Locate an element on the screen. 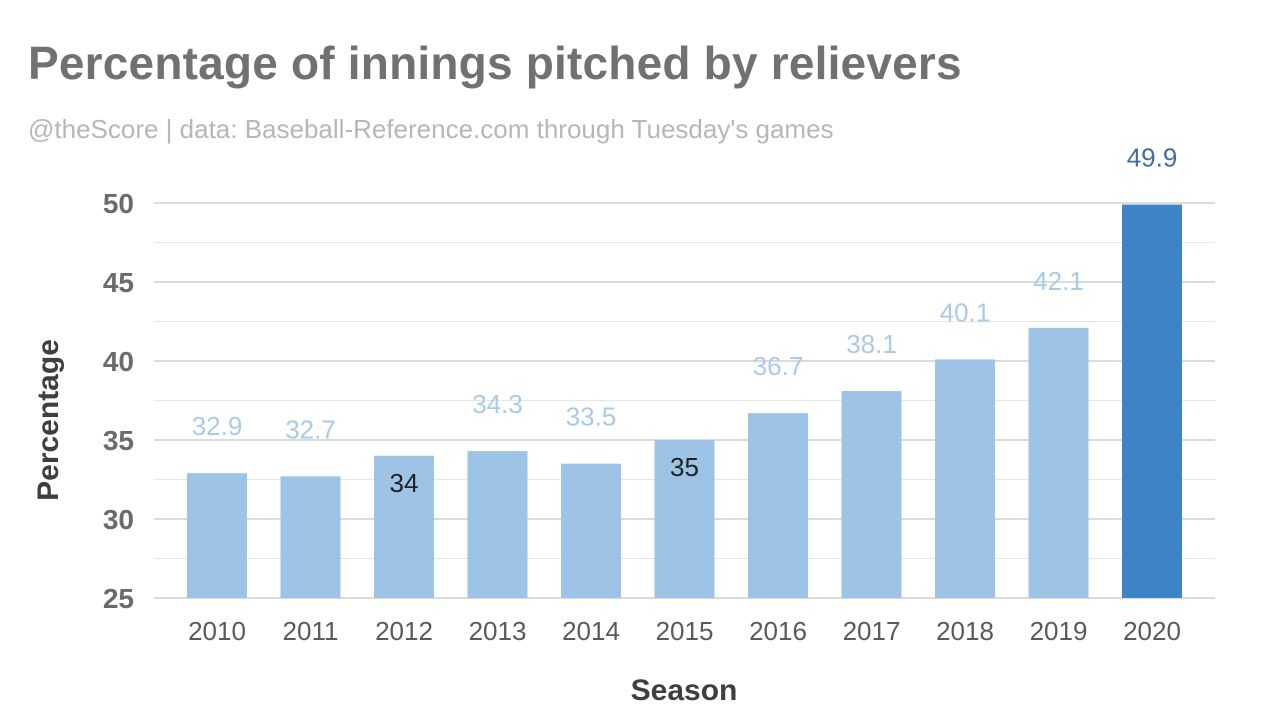 The height and width of the screenshot is (720, 1280). x-tick-label-2016: 2016 is located at coordinates (778, 631).